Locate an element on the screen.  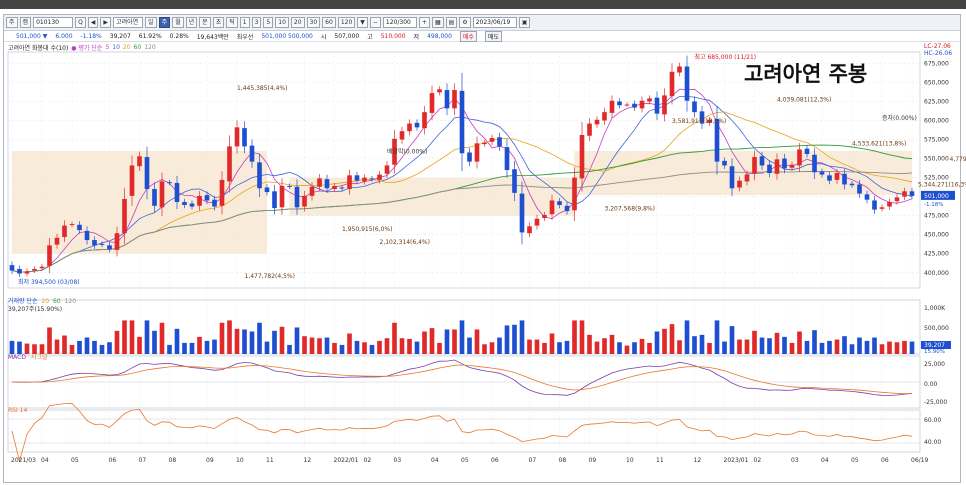
legend-ma60: 60 is located at coordinates (137, 47).